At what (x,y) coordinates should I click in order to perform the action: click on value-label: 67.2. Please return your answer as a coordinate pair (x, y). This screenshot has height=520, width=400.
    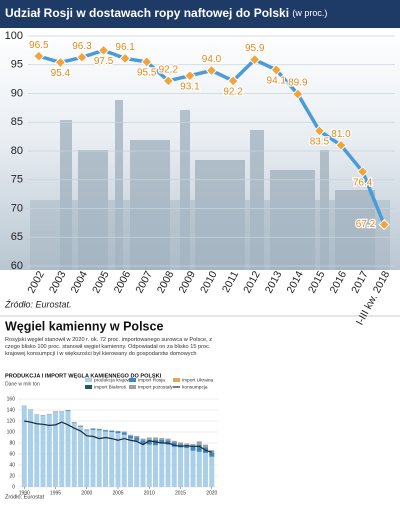
    Looking at the image, I should click on (366, 224).